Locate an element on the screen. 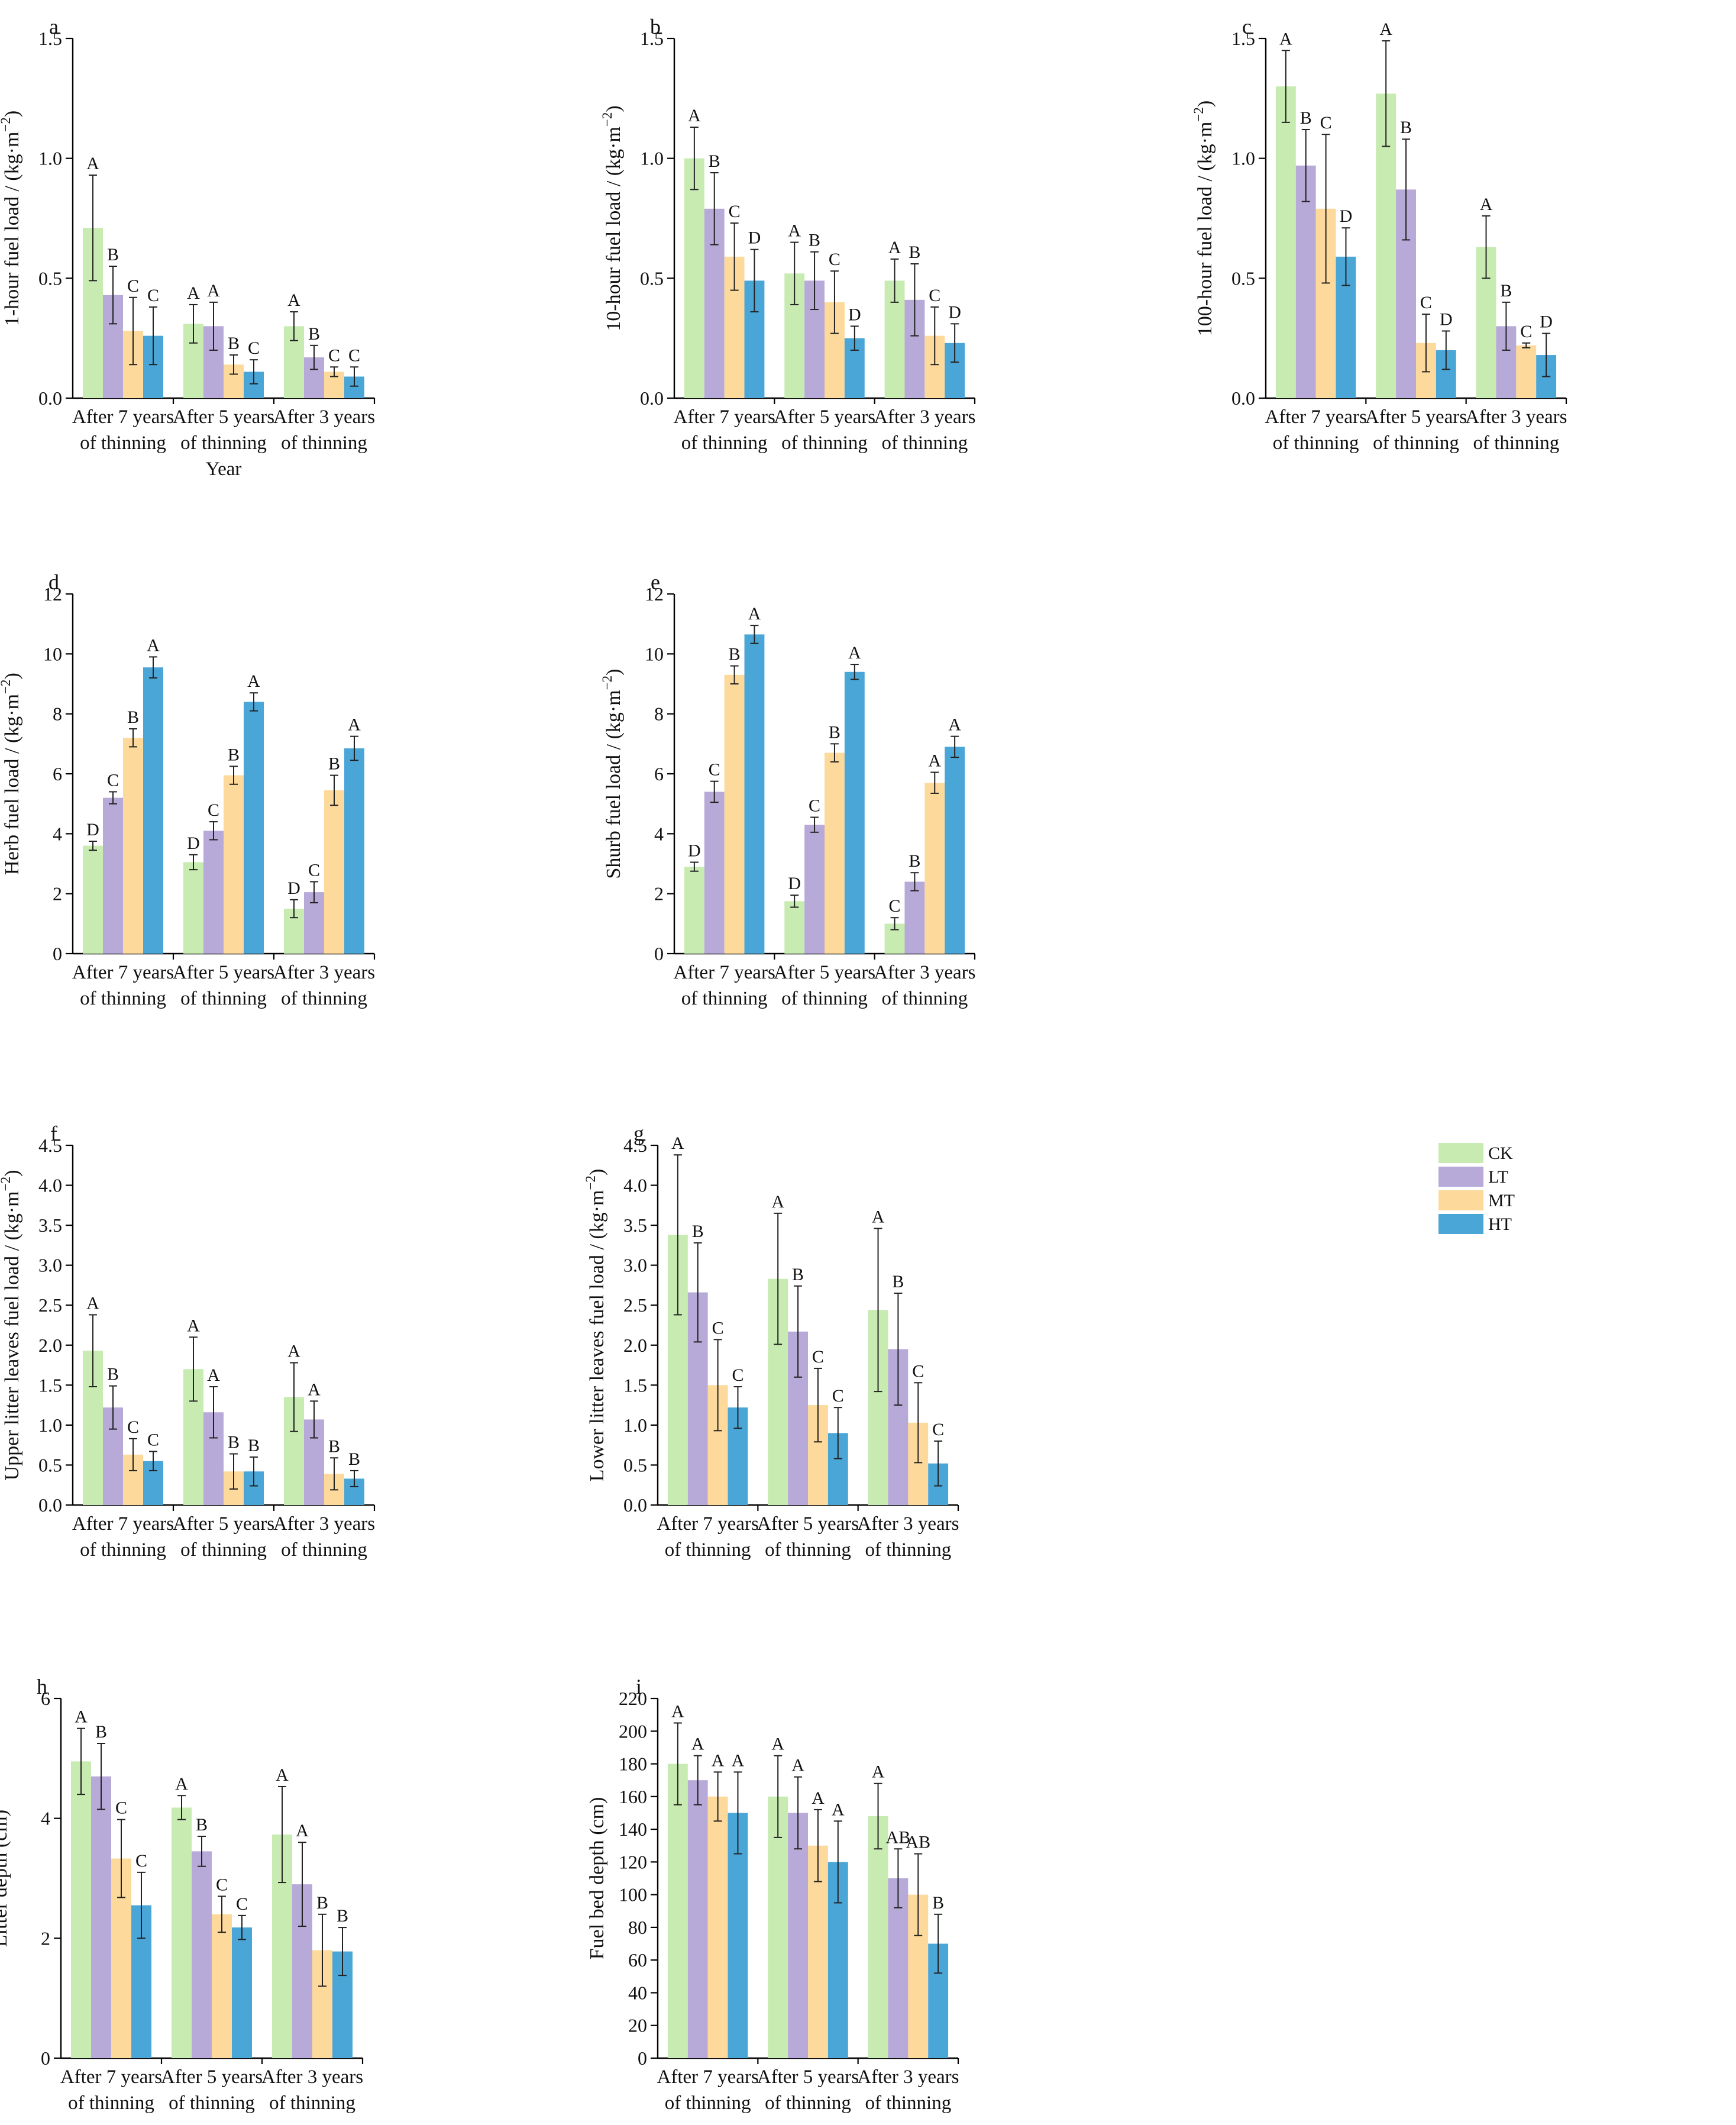  legend-label-lt: LT is located at coordinates (1498, 1177).